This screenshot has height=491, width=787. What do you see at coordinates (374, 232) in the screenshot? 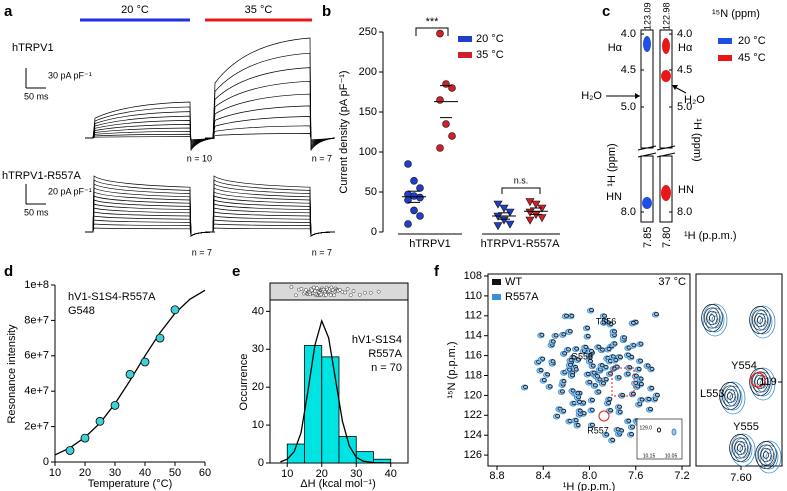
I see `y-tick-label: 0` at bounding box center [374, 232].